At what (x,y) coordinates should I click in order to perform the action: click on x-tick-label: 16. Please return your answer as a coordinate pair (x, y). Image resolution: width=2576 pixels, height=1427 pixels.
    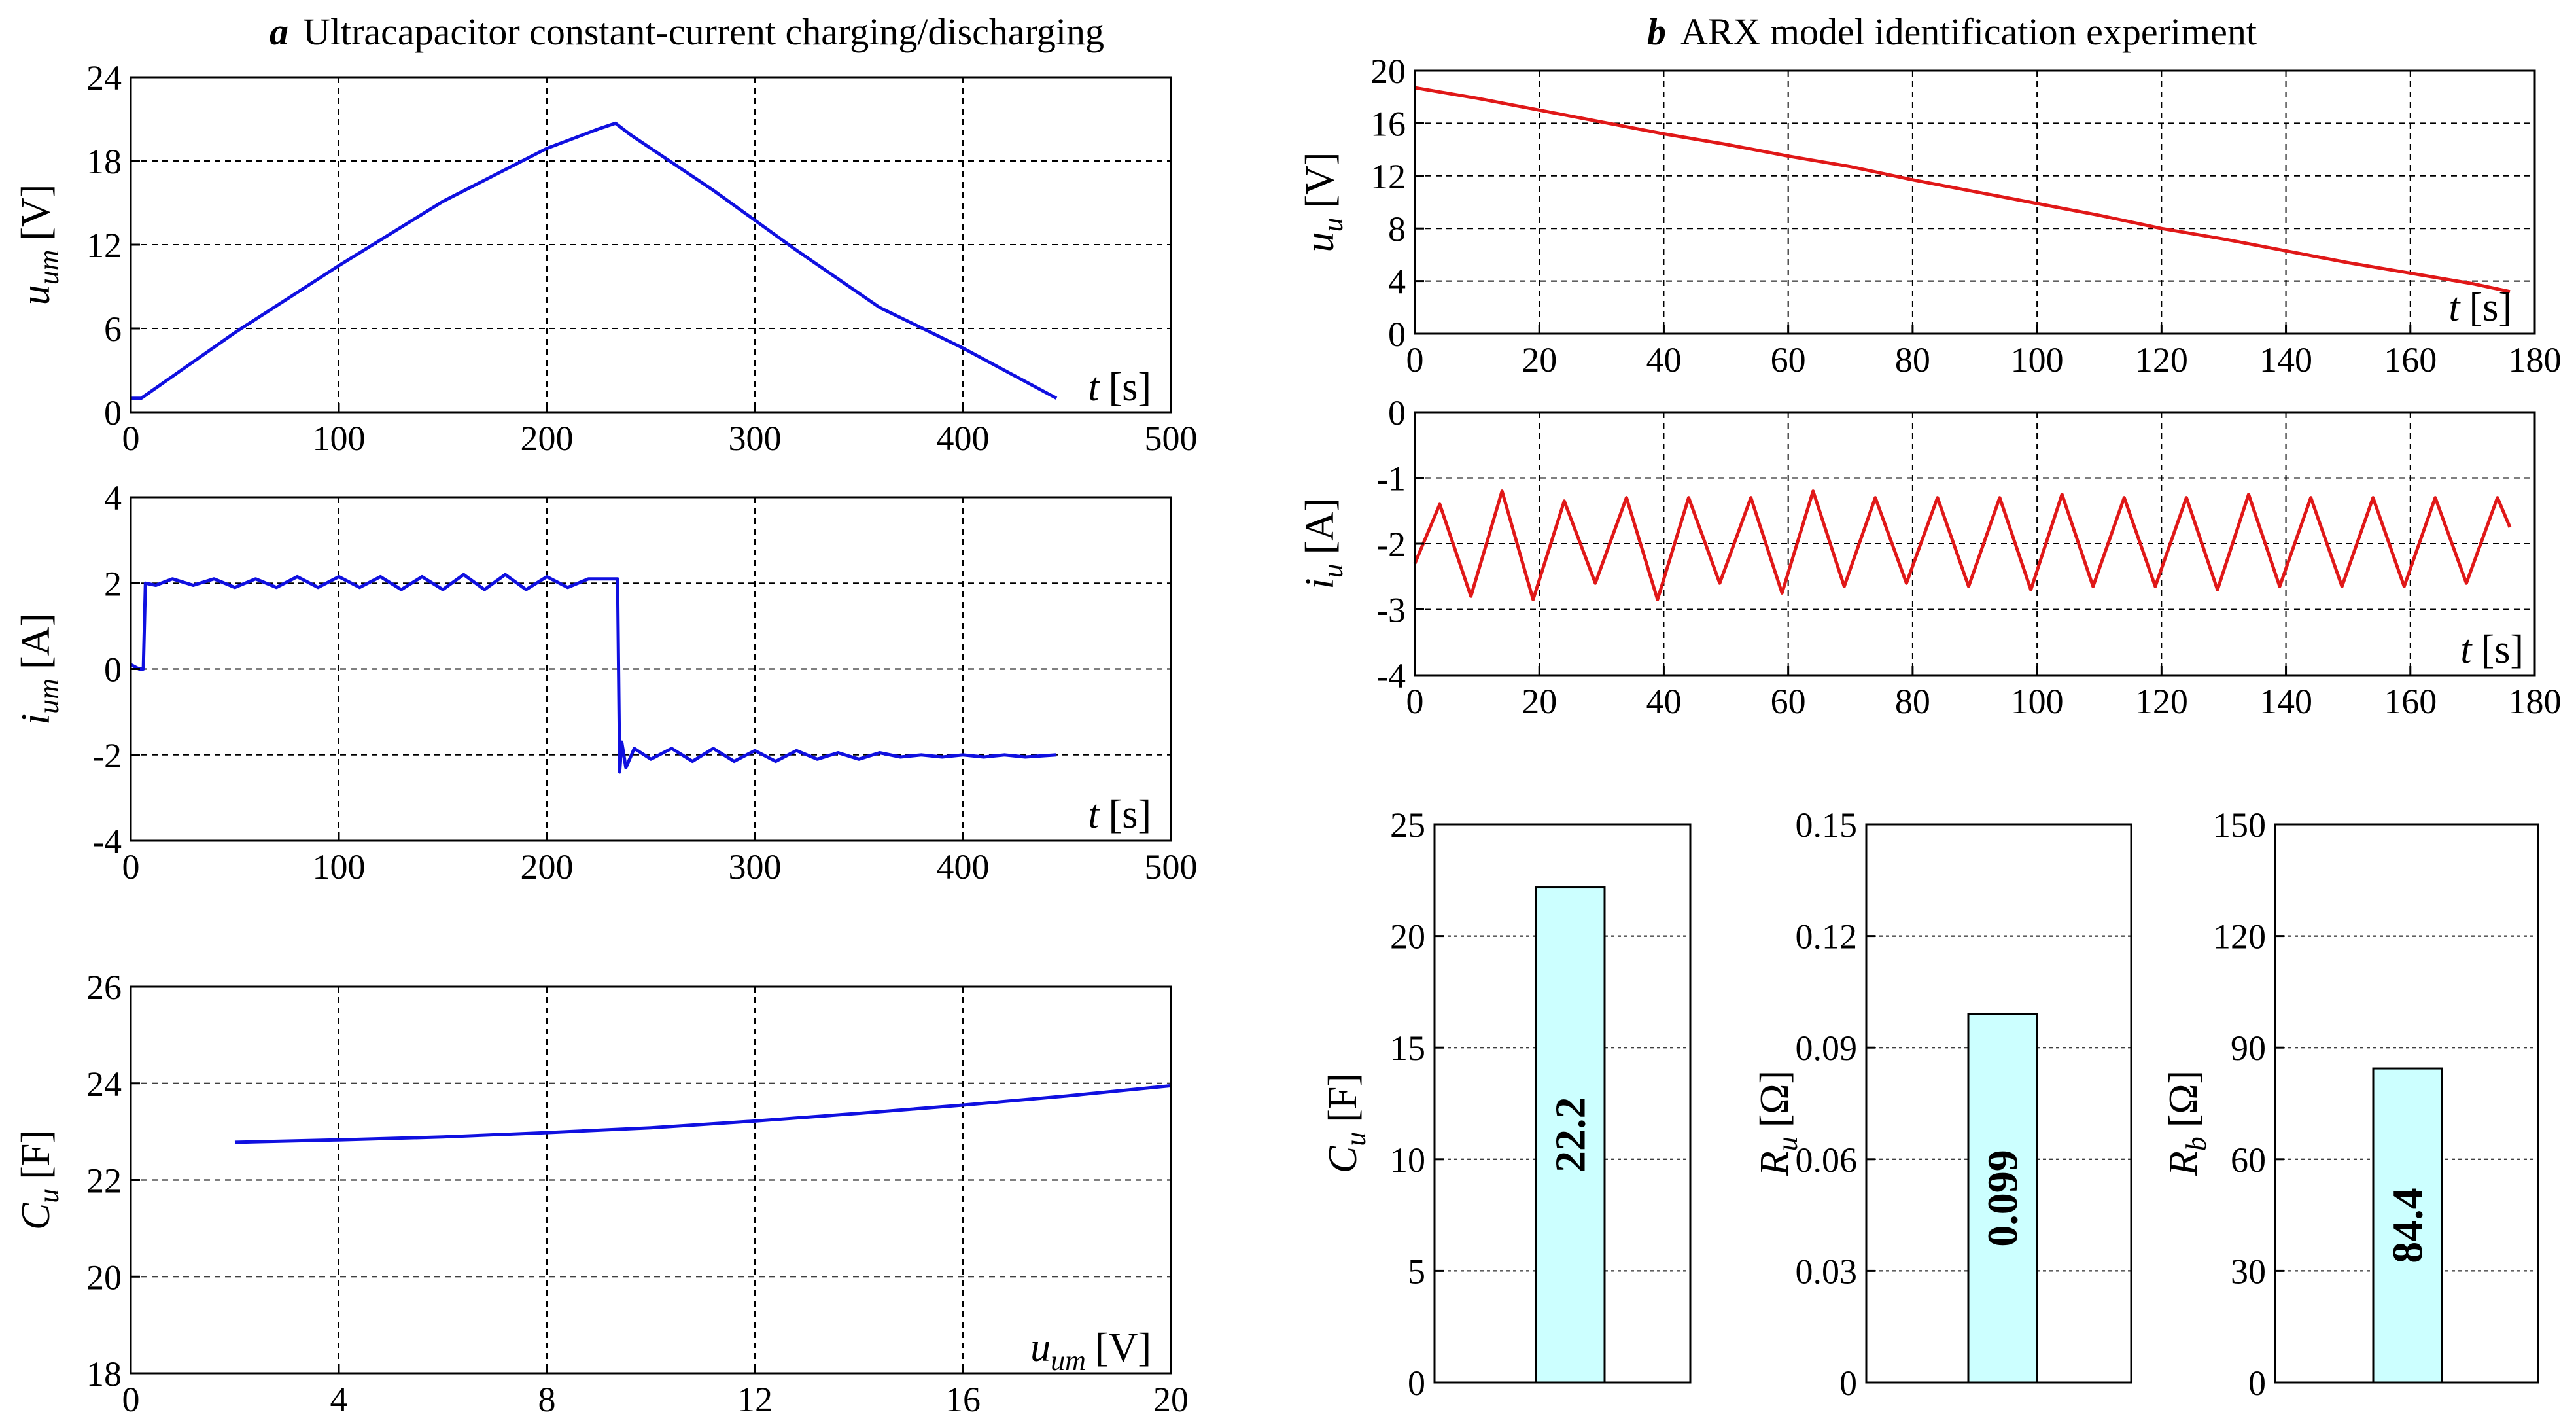
    Looking at the image, I should click on (963, 1399).